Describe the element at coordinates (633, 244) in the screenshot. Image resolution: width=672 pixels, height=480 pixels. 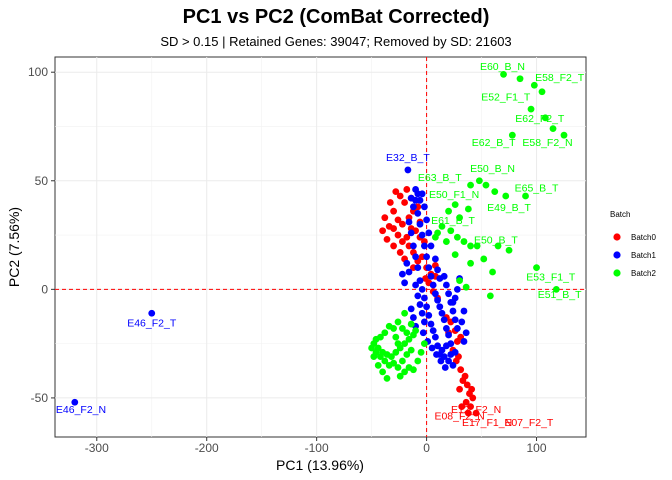
I see `legend: Batch Batch0 Batch1 Batch2` at that location.